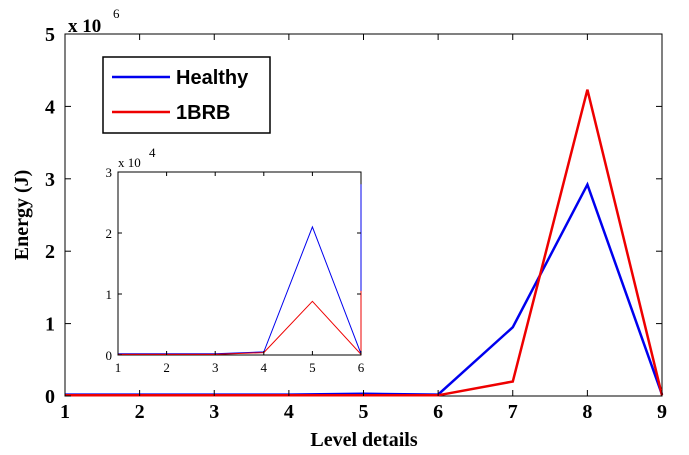 The image size is (689, 455). Describe the element at coordinates (312, 367) in the screenshot. I see `inset-x-tick-label: 5` at that location.